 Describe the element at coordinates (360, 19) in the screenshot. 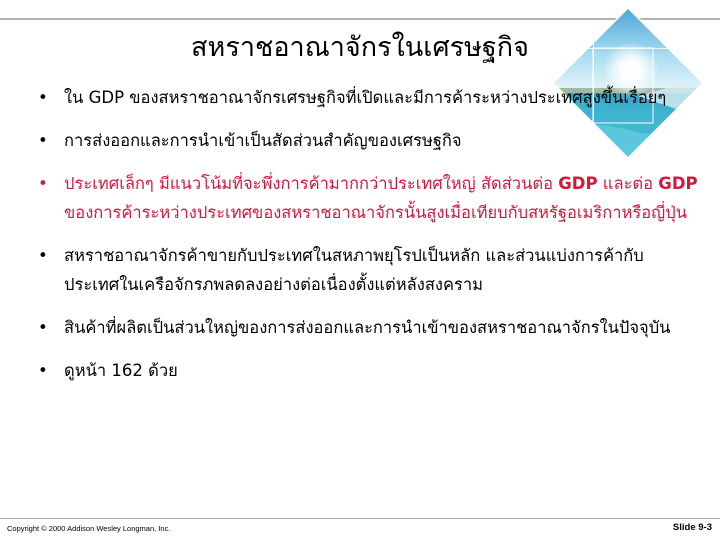

I see `top-rule` at that location.